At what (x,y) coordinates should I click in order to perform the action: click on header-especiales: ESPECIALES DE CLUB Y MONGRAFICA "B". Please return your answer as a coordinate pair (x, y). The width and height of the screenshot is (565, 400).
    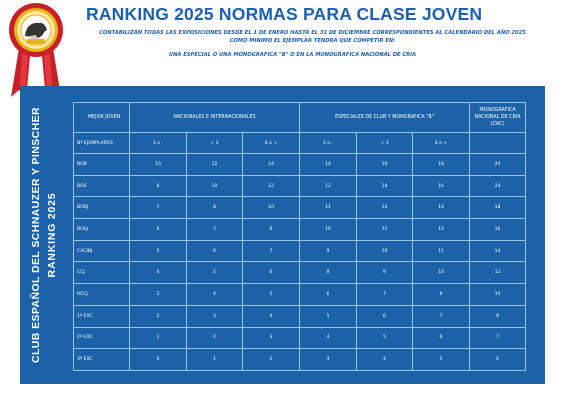
    Looking at the image, I should click on (385, 117).